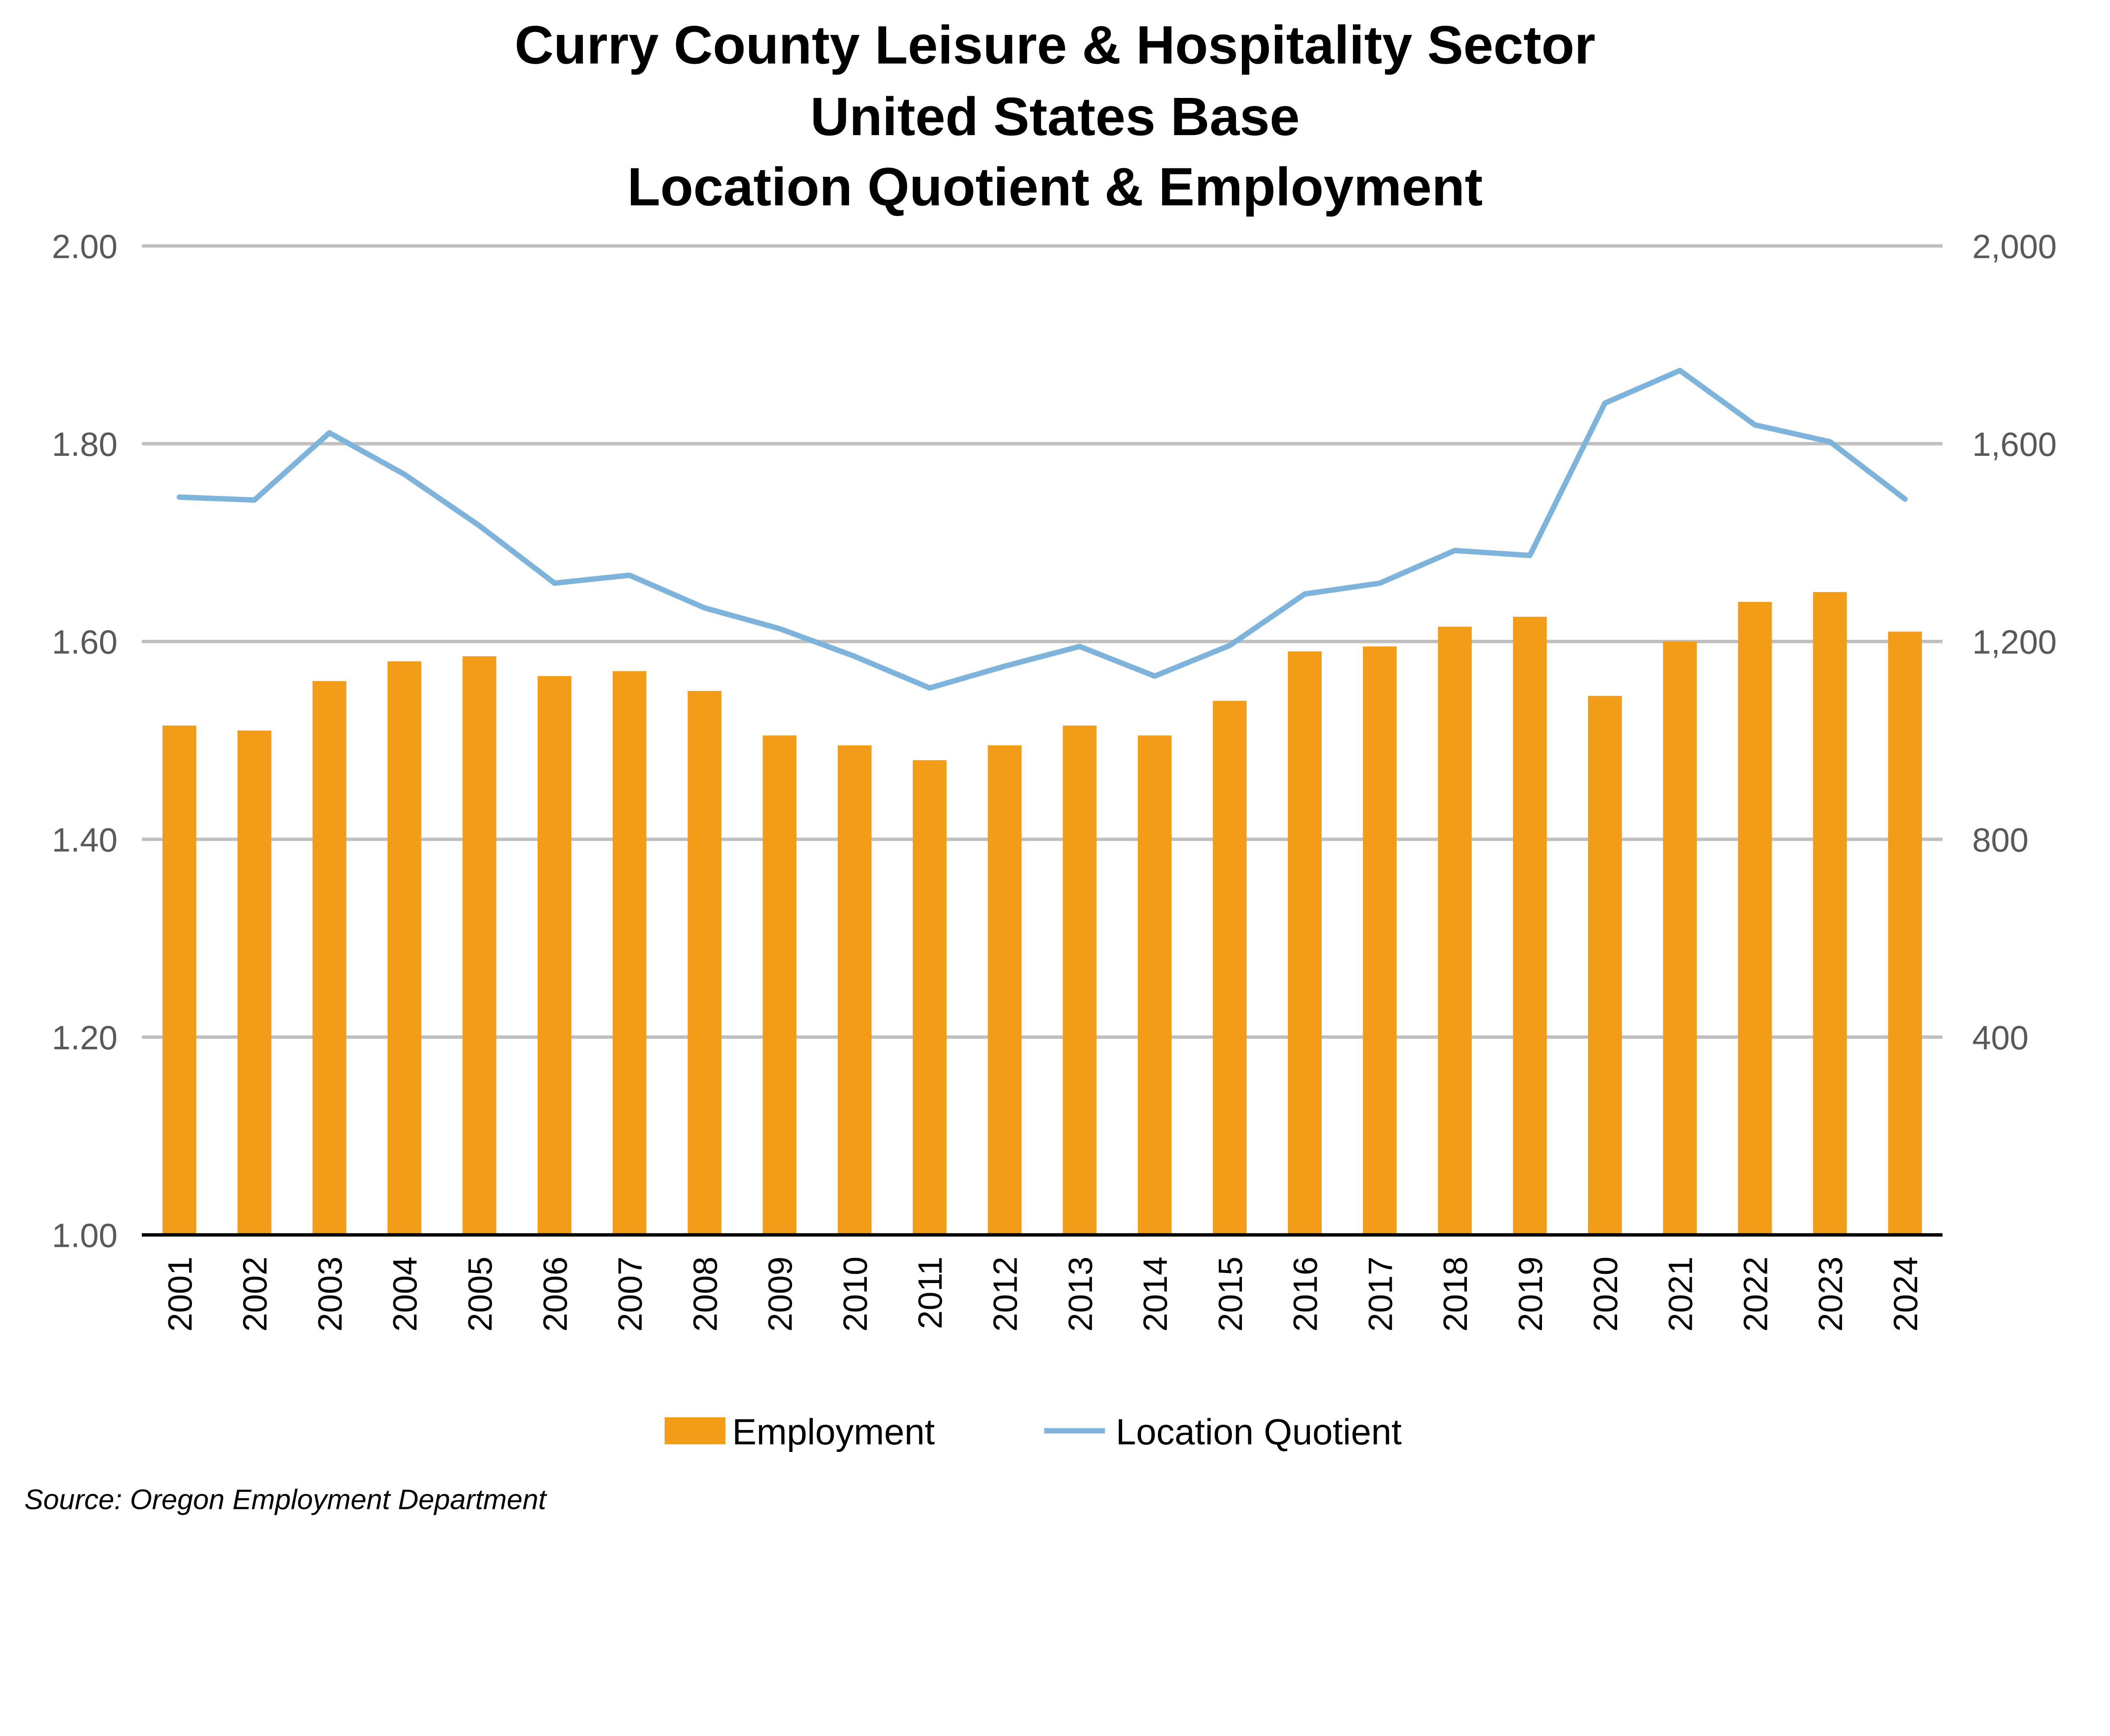 The height and width of the screenshot is (1736, 2110). I want to click on title-line-3: Location Quotient & Employment, so click(1054, 187).